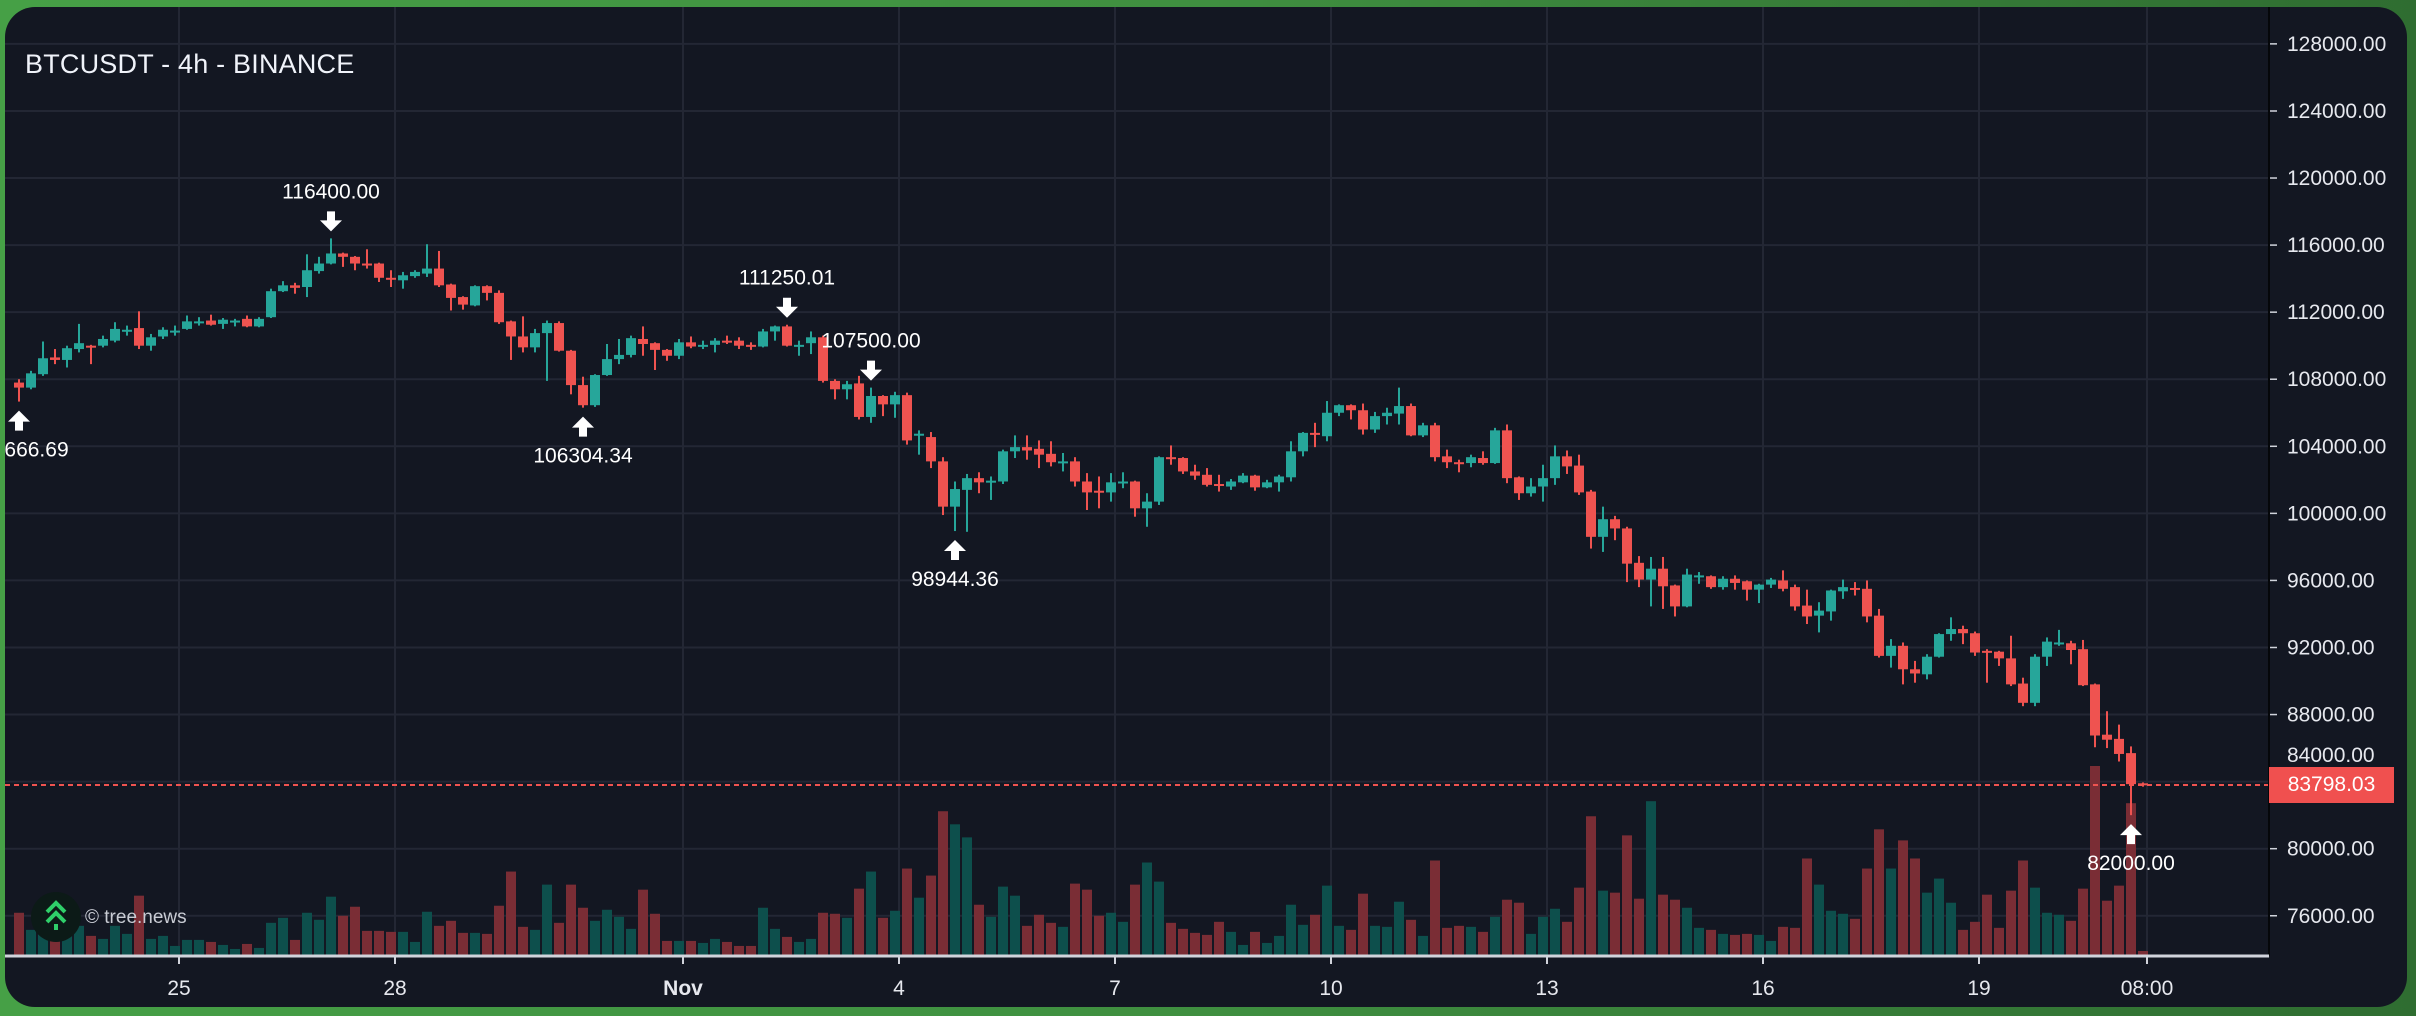 Image resolution: width=2416 pixels, height=1016 pixels. I want to click on time-tick-label: Nov, so click(683, 988).